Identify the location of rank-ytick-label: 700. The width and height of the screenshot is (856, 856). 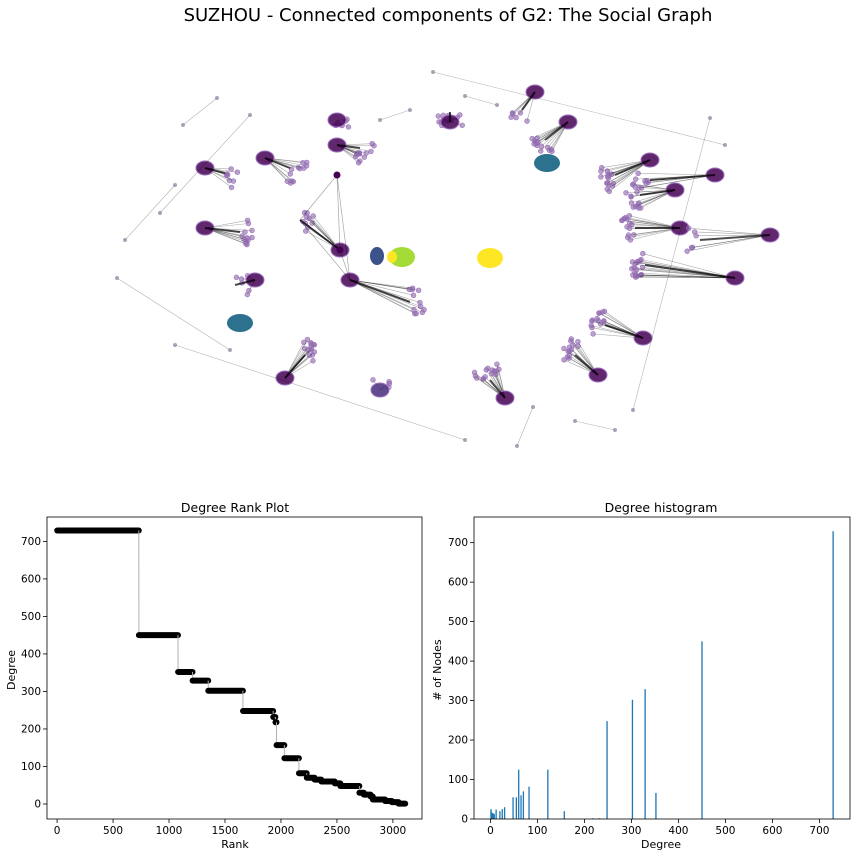
(31, 542).